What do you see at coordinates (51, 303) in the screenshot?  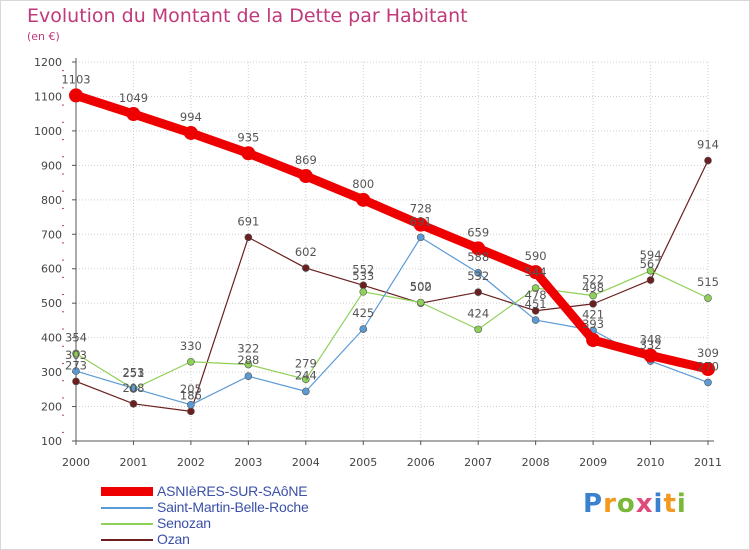 I see `y-tick-label: 500` at bounding box center [51, 303].